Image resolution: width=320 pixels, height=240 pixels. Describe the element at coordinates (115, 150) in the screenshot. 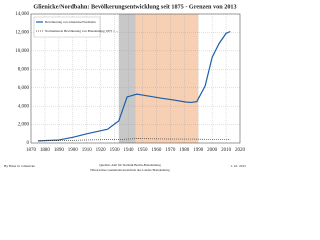

I see `x-tick-label: 1930` at that location.